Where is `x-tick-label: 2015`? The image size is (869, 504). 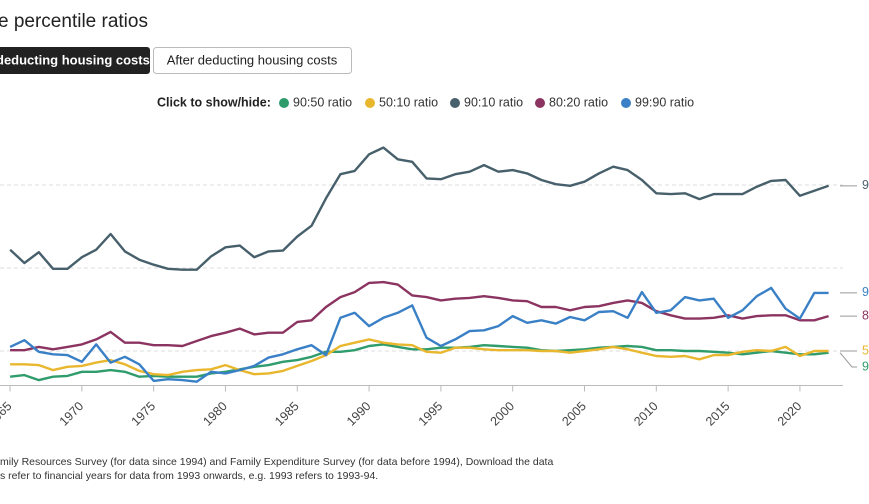
x-tick-label: 2015 is located at coordinates (718, 414).